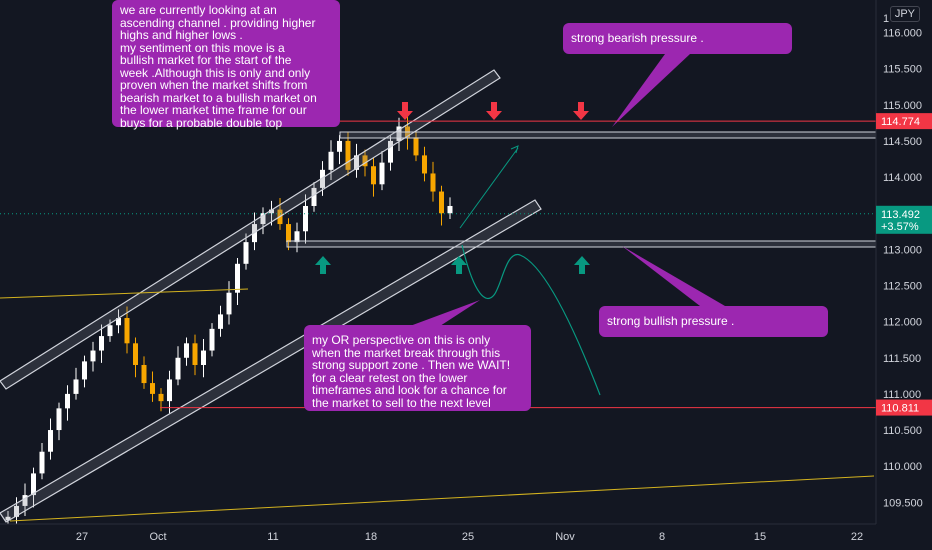 This screenshot has width=932, height=550. Describe the element at coordinates (902, 106) in the screenshot. I see `y-tick-label: 115.000` at that location.